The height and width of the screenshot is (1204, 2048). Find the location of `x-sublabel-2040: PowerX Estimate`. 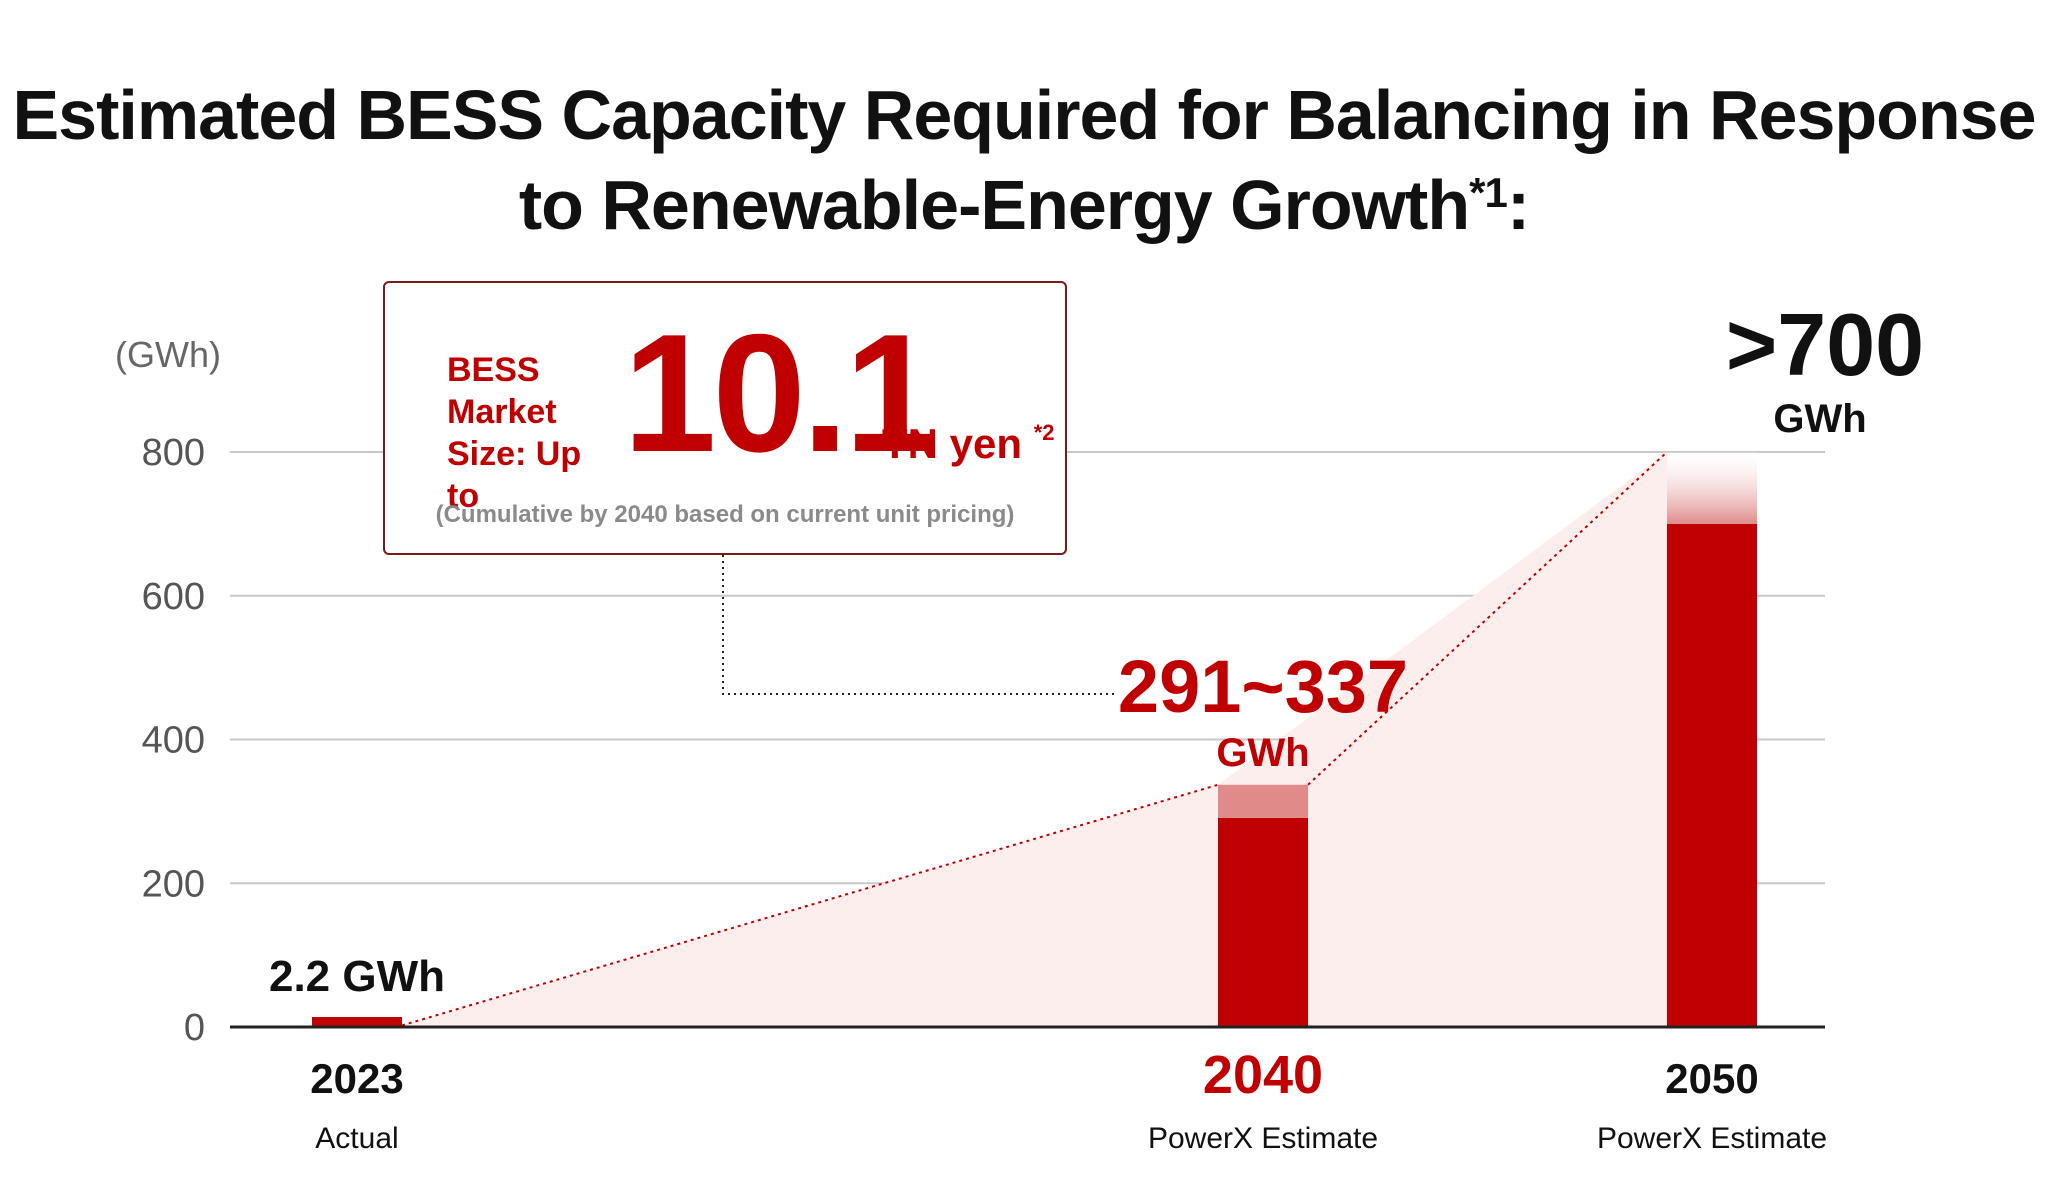

x-sublabel-2040: PowerX Estimate is located at coordinates (1263, 1138).